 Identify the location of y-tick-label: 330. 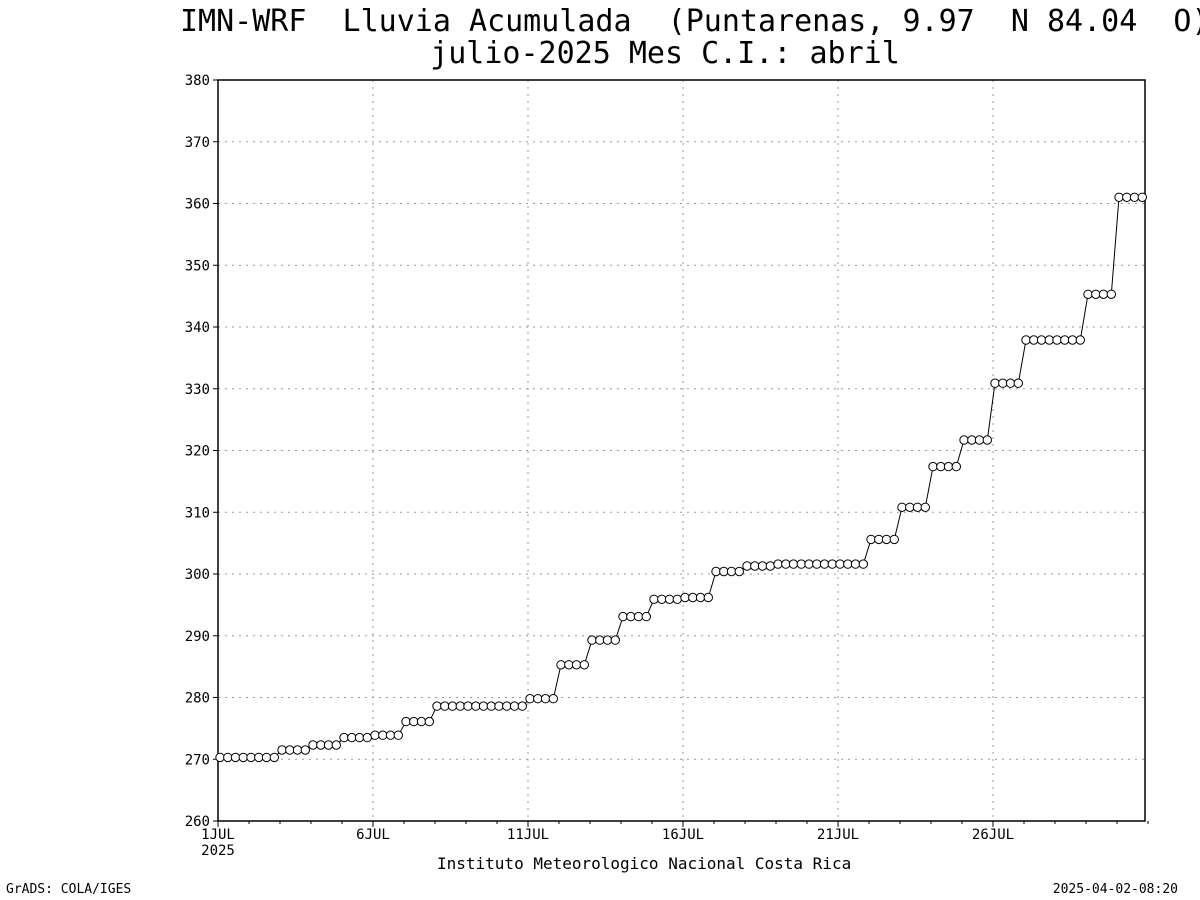
(197, 390).